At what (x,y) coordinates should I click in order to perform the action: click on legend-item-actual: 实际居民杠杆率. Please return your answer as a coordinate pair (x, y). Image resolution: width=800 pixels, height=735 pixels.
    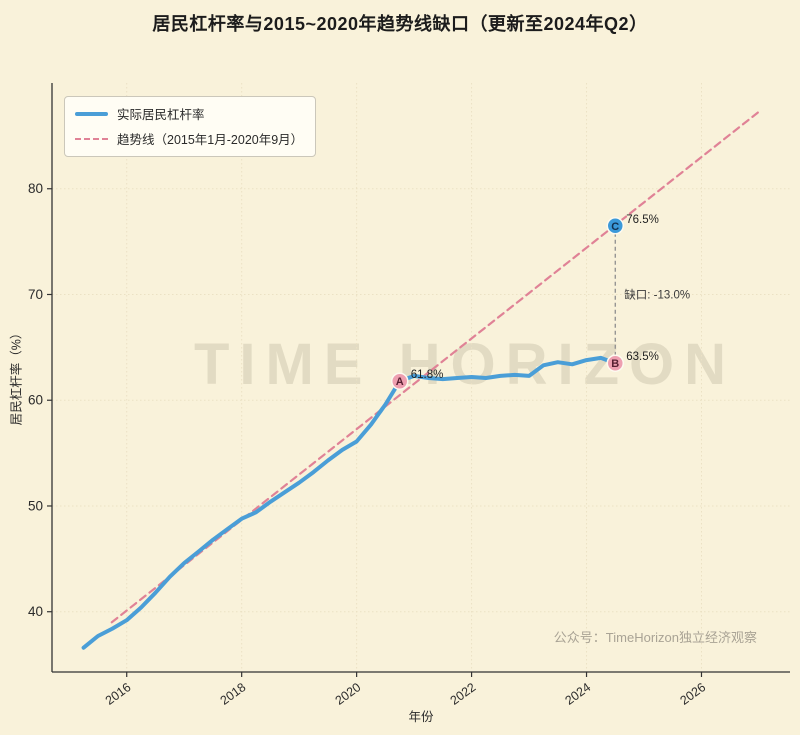
    Looking at the image, I should click on (189, 113).